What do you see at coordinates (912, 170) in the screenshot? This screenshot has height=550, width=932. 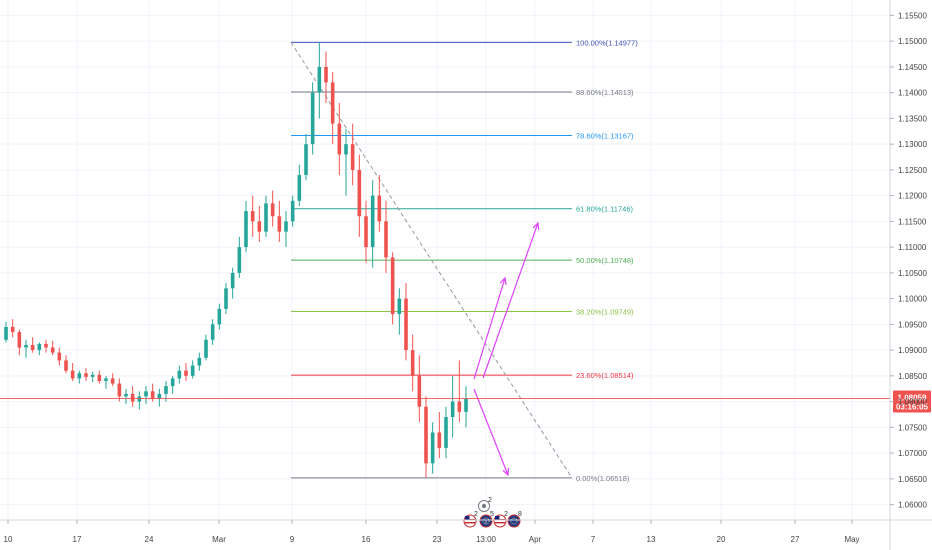 I see `price-tick-label: 1.12500` at bounding box center [912, 170].